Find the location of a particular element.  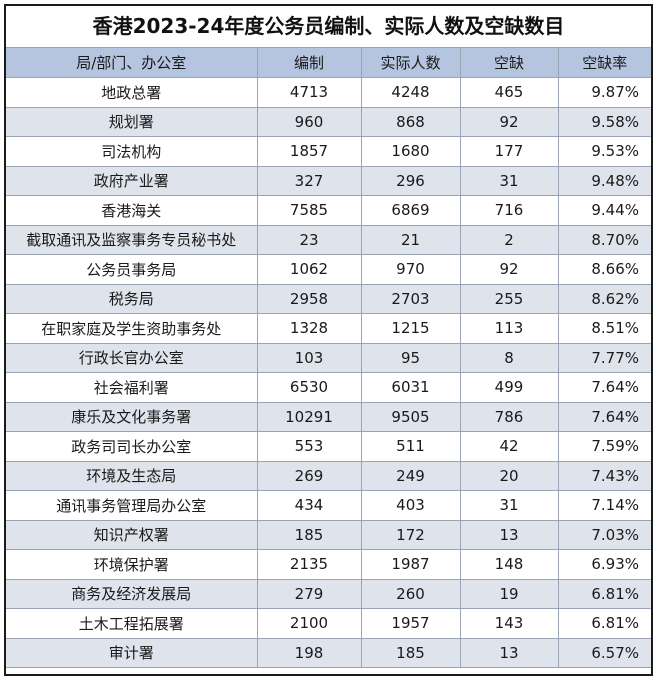

cell-department: 司法机构 is located at coordinates (132, 151).